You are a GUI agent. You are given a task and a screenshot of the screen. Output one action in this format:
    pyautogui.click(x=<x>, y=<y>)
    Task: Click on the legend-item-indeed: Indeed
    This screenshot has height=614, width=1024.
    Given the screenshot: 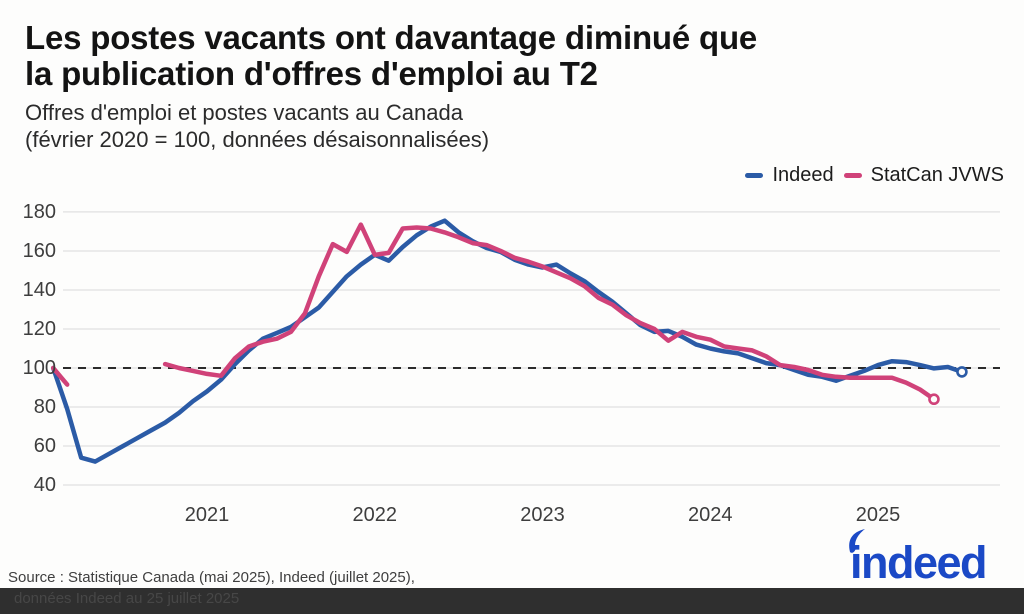 What is the action you would take?
    pyautogui.click(x=789, y=175)
    